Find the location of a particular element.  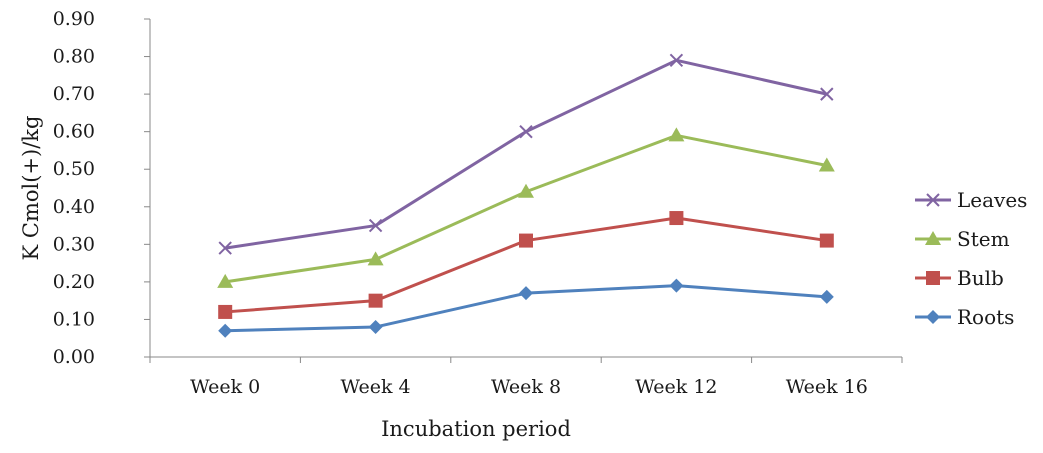

y-tick-label: 0.00 is located at coordinates (74, 357).